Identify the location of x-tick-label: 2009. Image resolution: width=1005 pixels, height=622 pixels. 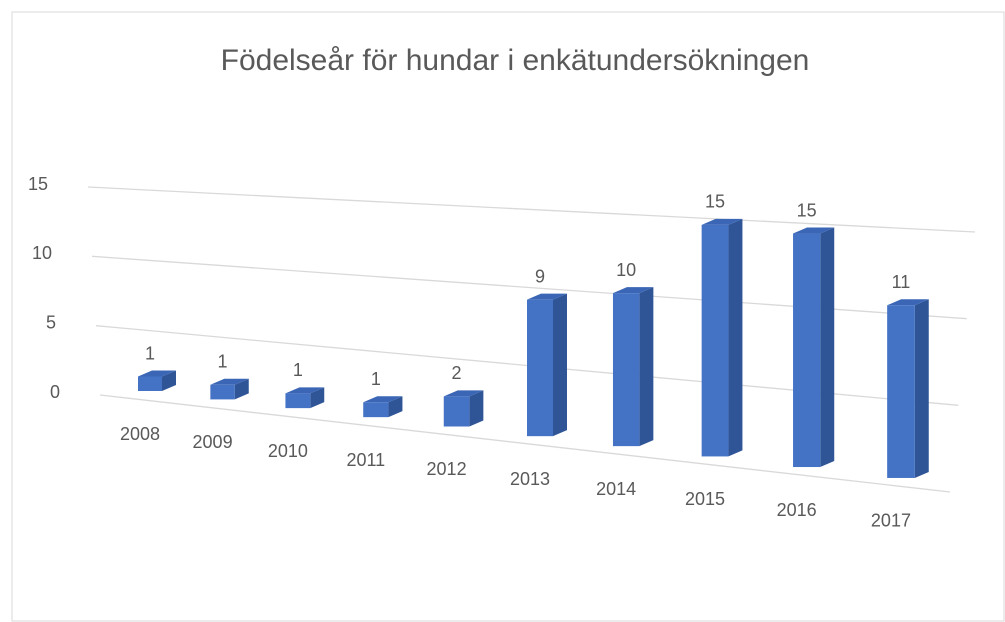
(213, 442).